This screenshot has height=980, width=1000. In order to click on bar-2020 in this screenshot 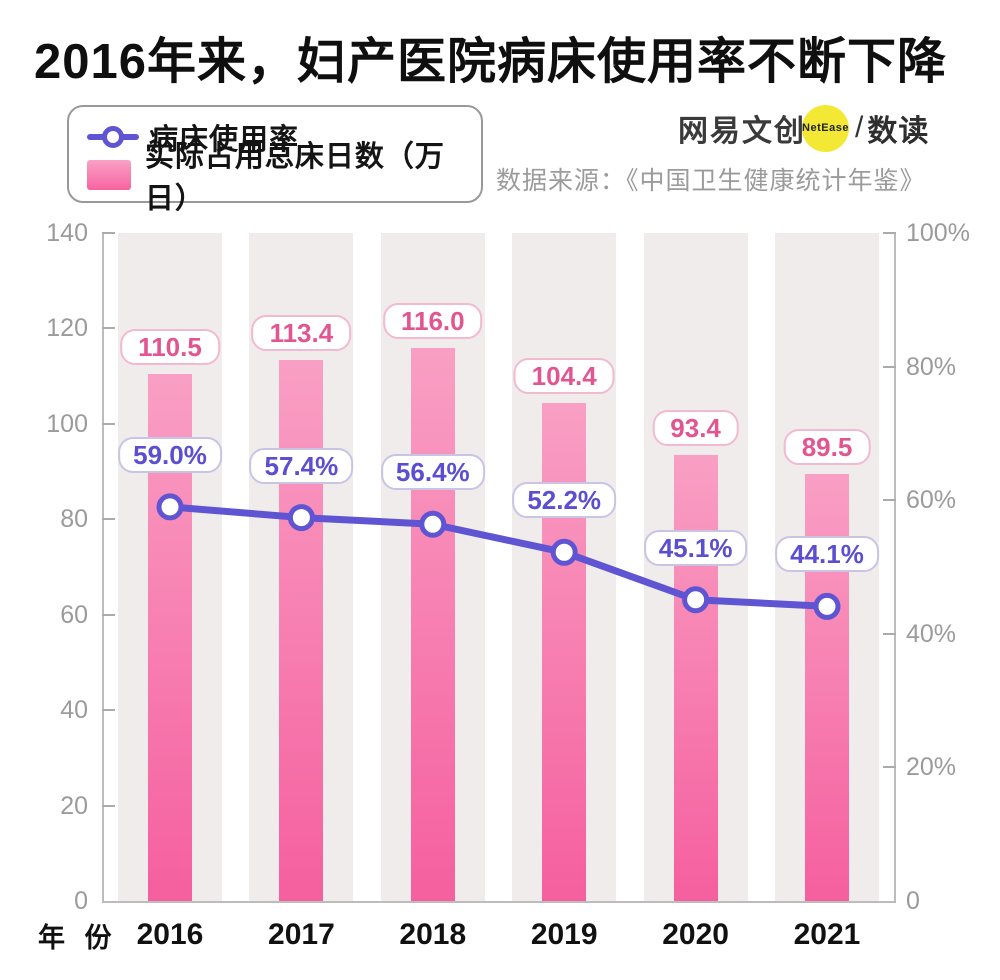, I will do `click(695, 678)`.